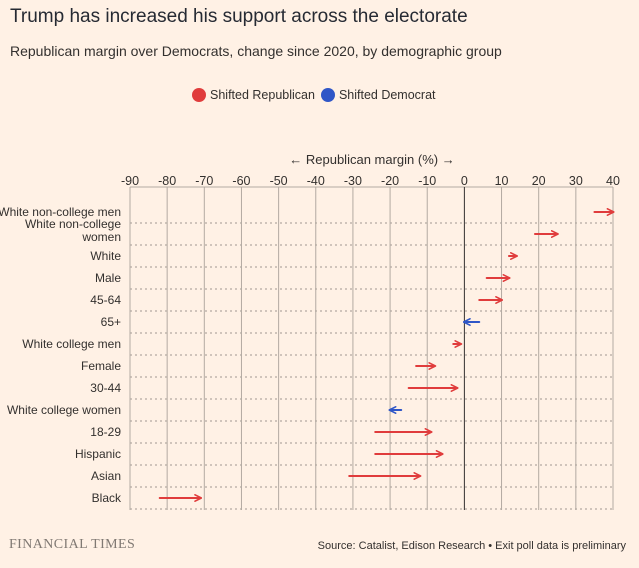 This screenshot has width=639, height=568. What do you see at coordinates (106, 476) in the screenshot?
I see `row-label: Asian` at bounding box center [106, 476].